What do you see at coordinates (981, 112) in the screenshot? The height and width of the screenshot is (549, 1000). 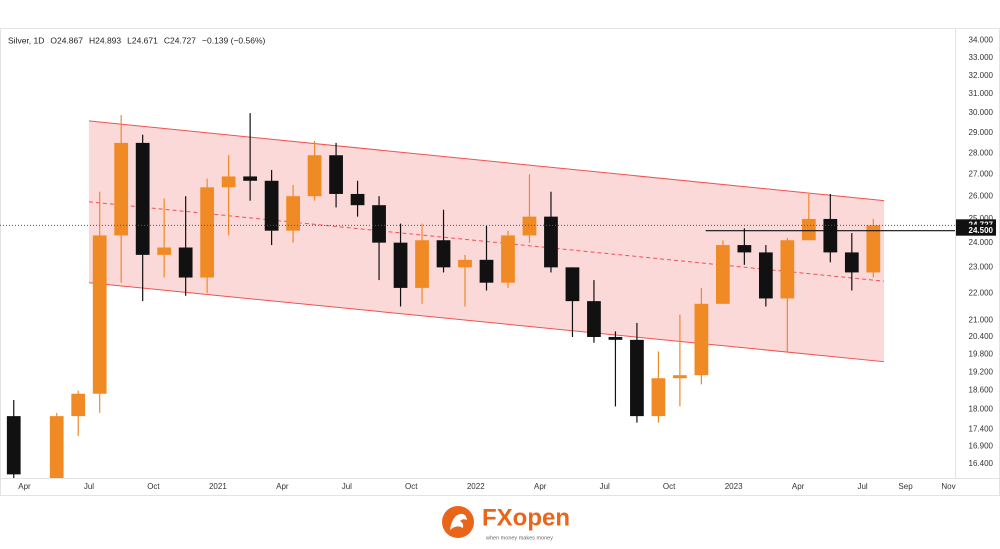 I see `y-tick-label: 30.000` at bounding box center [981, 112].